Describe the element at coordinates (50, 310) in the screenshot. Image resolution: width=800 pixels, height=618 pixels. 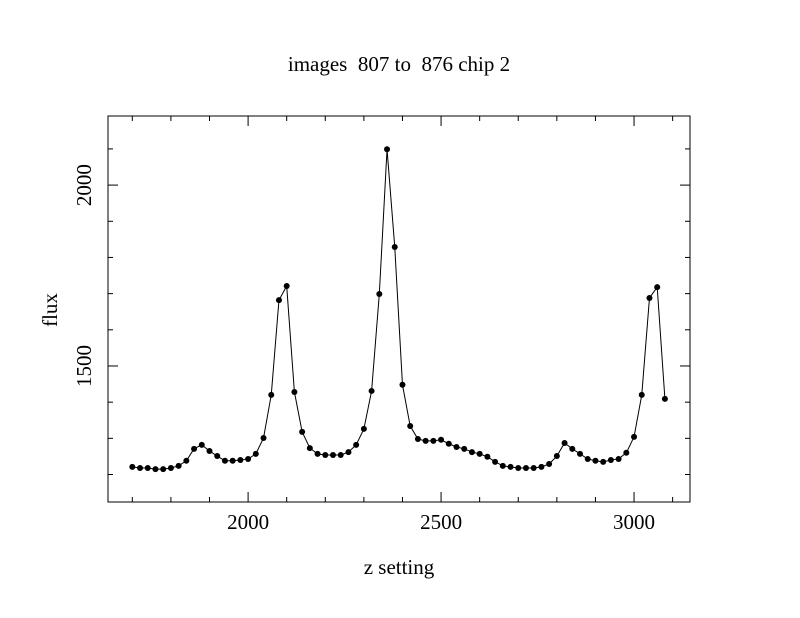
I see `y-axis-label: flux` at that location.